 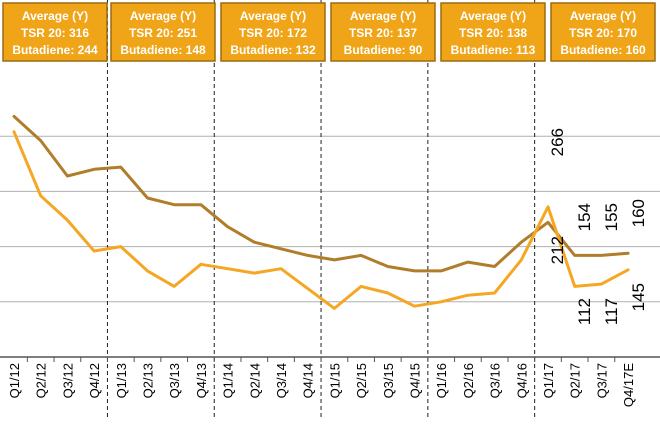 I want to click on period-box-1: Average (Y) TSR 20: 251 Butadiene: 148, so click(x=163, y=32).